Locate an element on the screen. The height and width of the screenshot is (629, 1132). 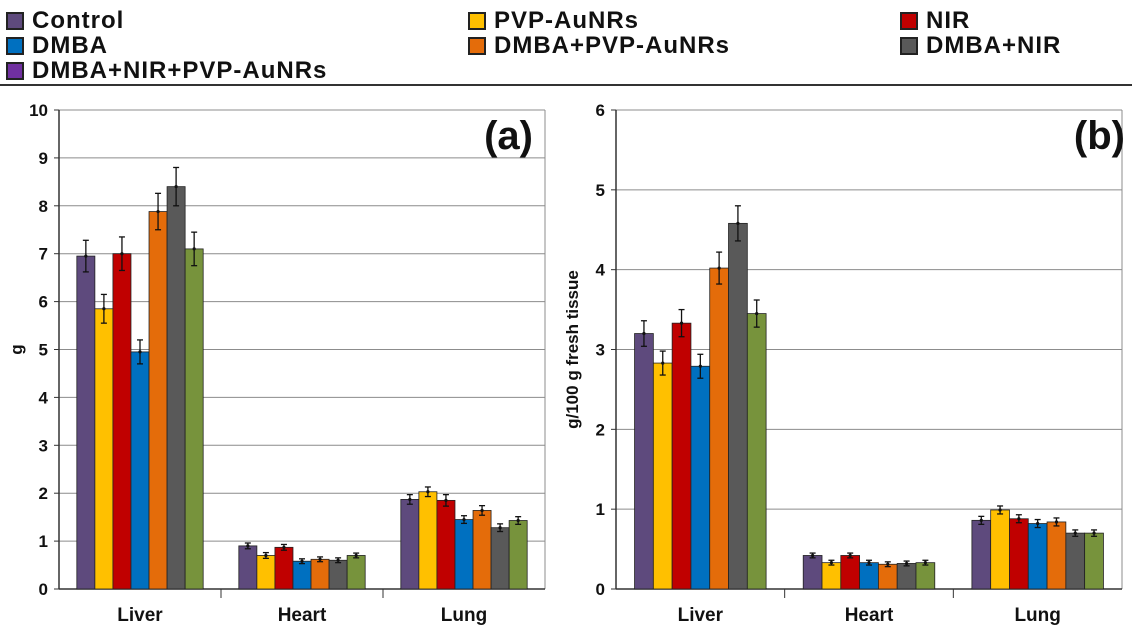
chart-a-ytick-label-3: 3 is located at coordinates (43, 445).